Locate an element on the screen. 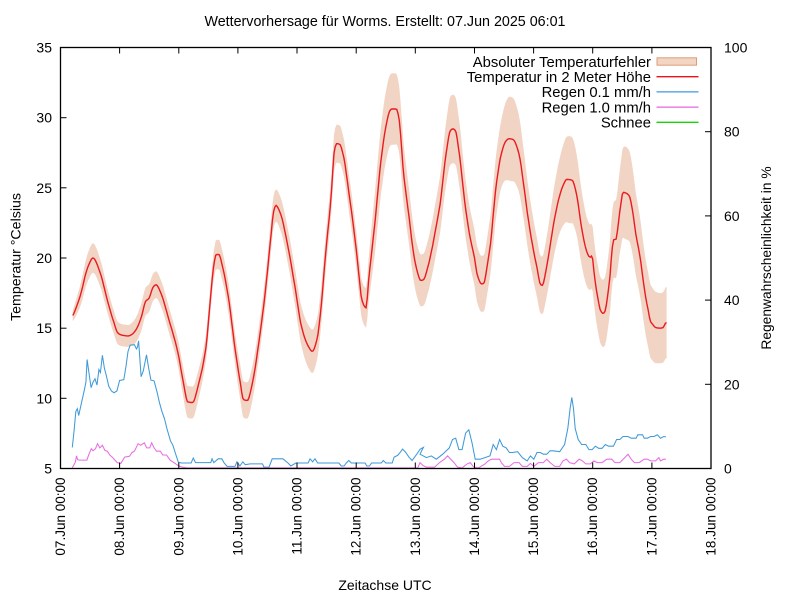 The image size is (800, 600). svg-text: 17.Jun 00:00 is located at coordinates (651, 517).